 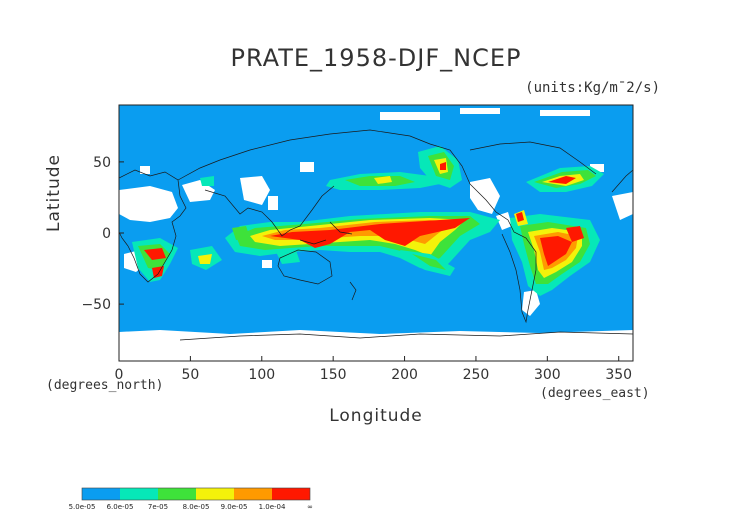 I want to click on colorbar-label: ∞, so click(x=310, y=507).